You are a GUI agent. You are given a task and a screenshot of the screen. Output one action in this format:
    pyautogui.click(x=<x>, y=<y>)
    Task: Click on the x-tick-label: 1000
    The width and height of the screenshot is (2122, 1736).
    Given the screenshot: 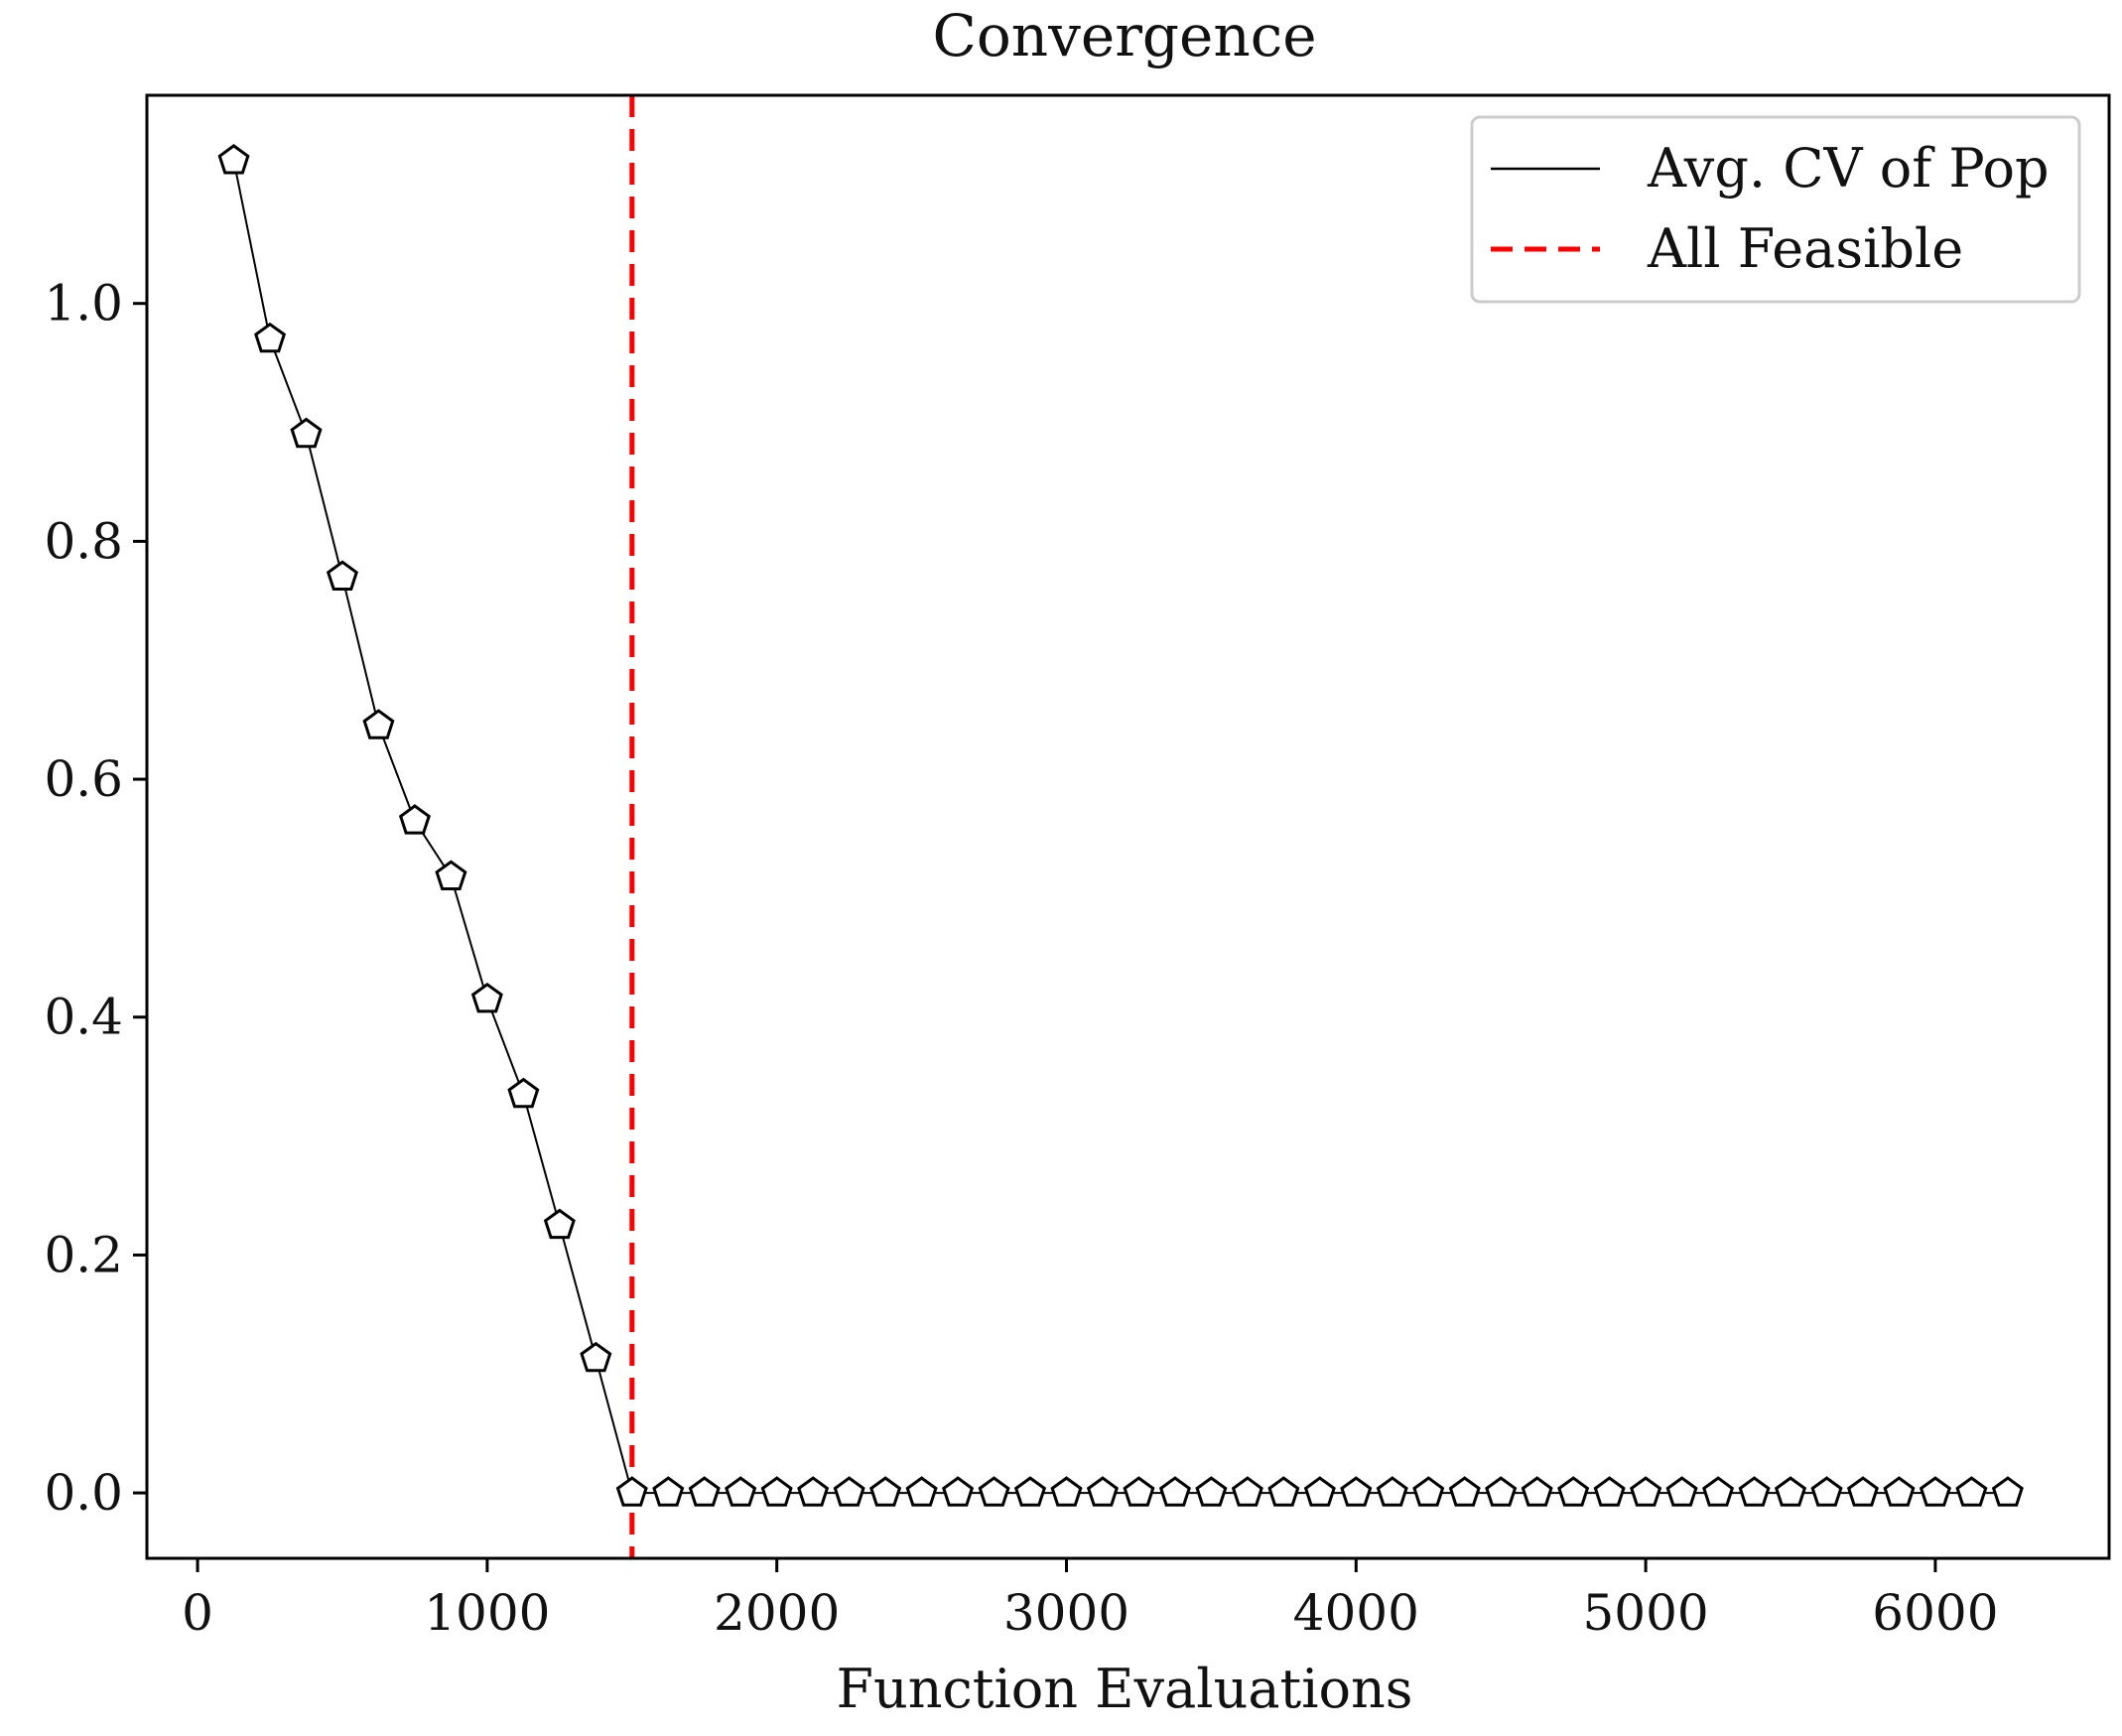 What is the action you would take?
    pyautogui.click(x=487, y=1613)
    